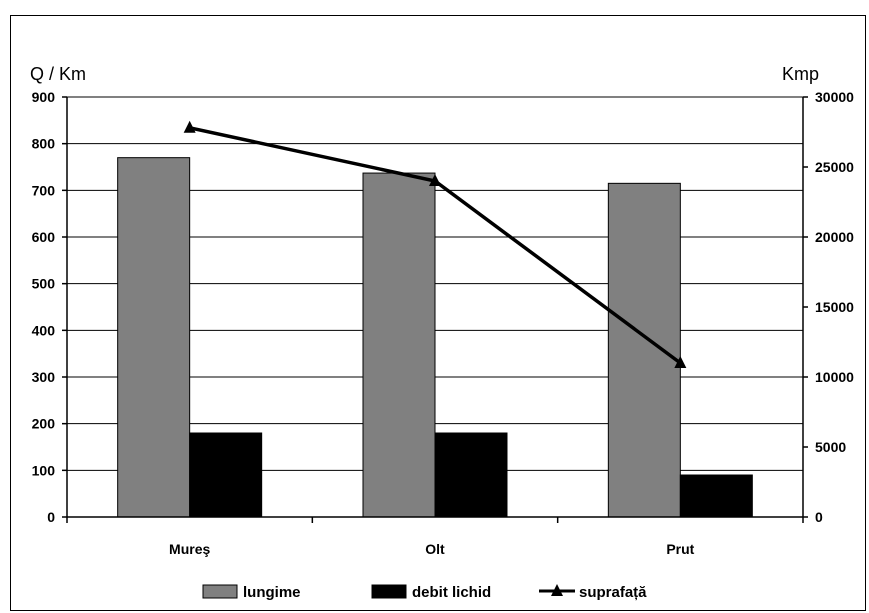  I want to click on y-tick-label: 600, so click(44, 237).